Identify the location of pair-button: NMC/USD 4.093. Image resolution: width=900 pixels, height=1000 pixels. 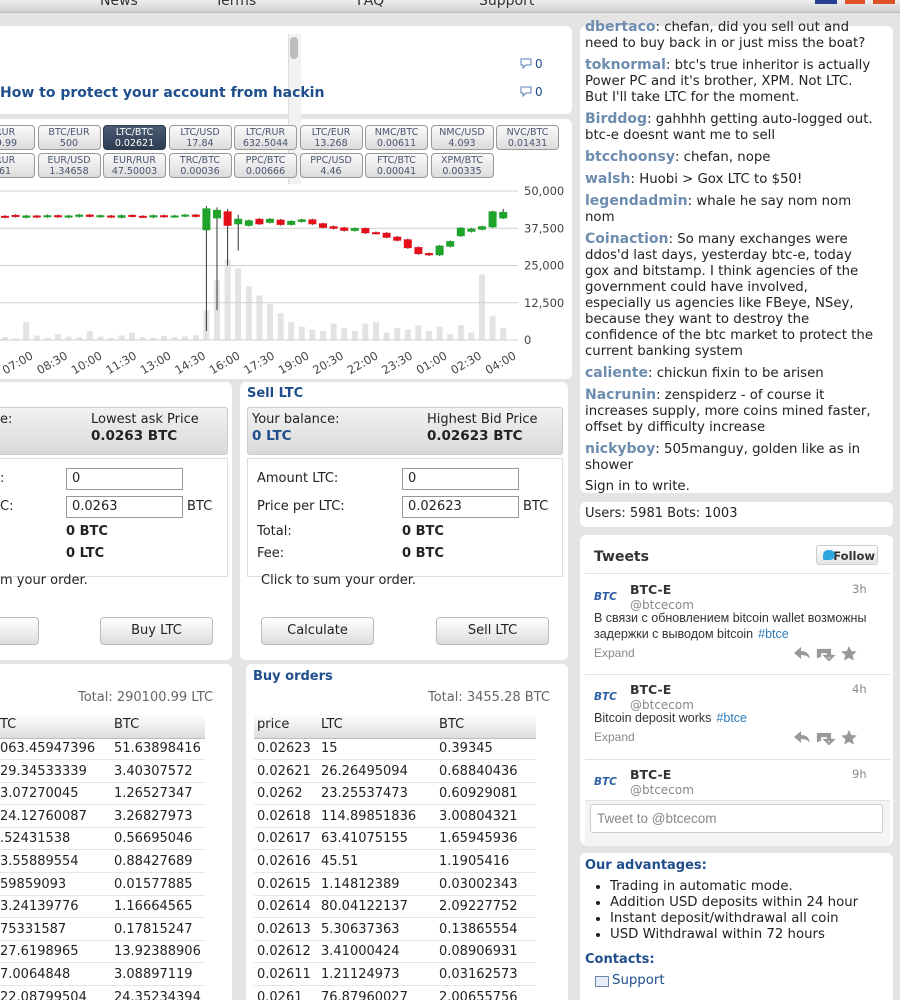
(462, 137).